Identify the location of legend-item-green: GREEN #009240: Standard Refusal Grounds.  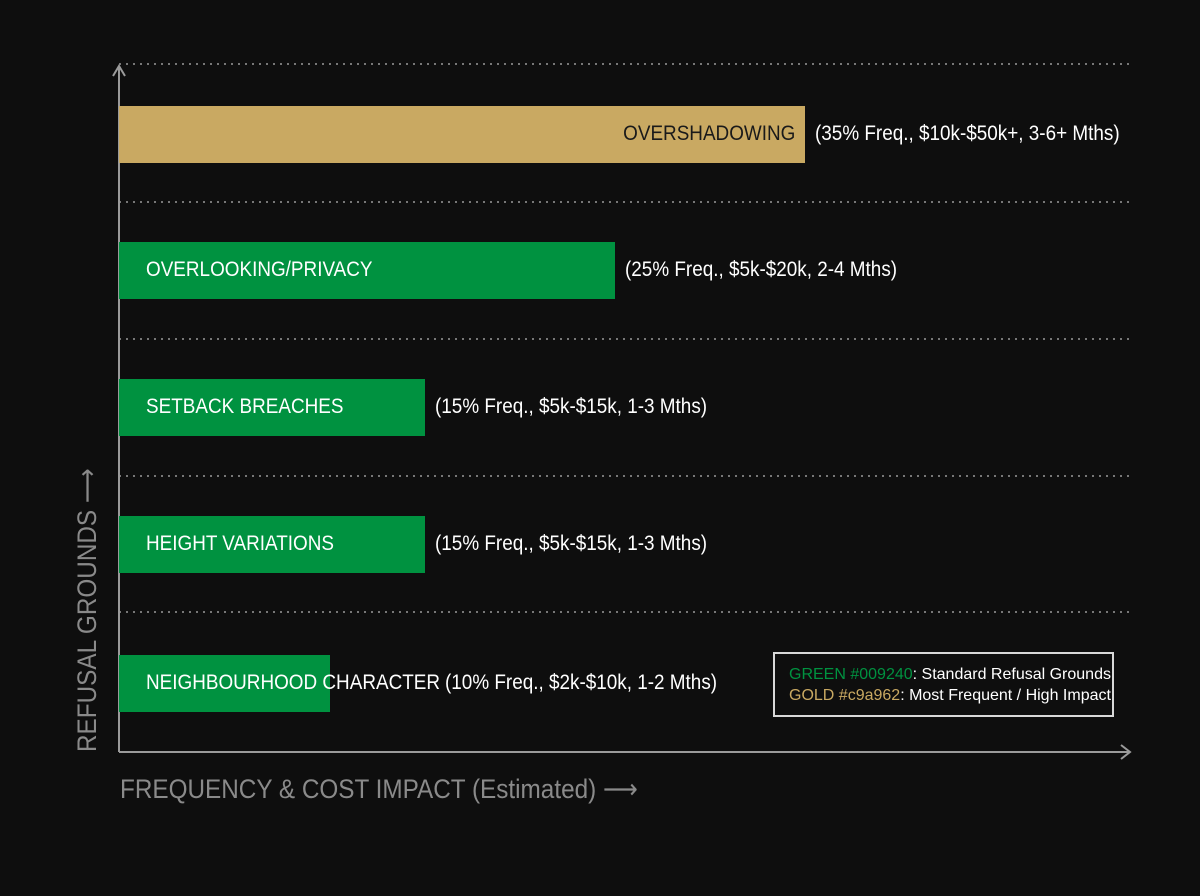
(950, 674).